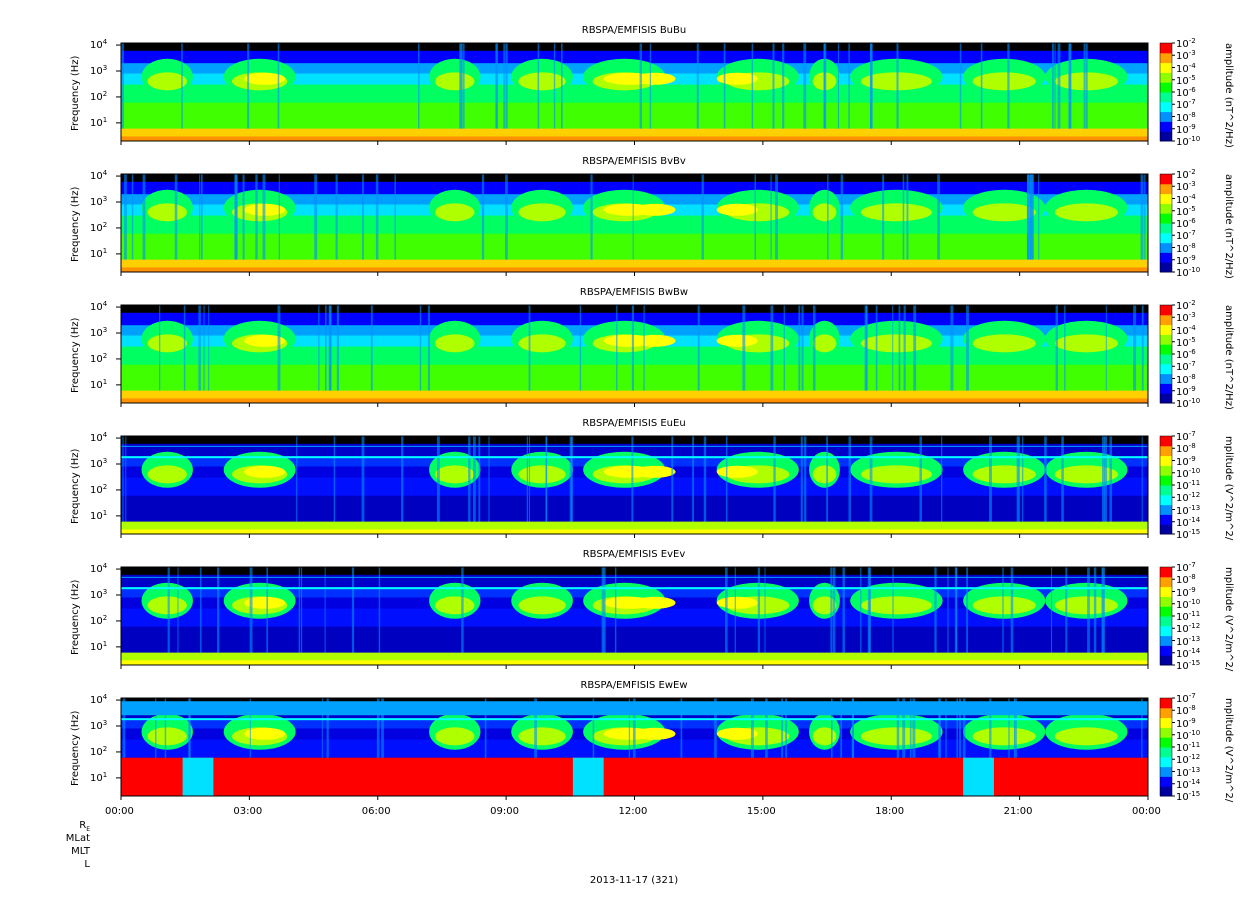  What do you see at coordinates (77, 838) in the screenshot?
I see `row-label: MLat` at bounding box center [77, 838].